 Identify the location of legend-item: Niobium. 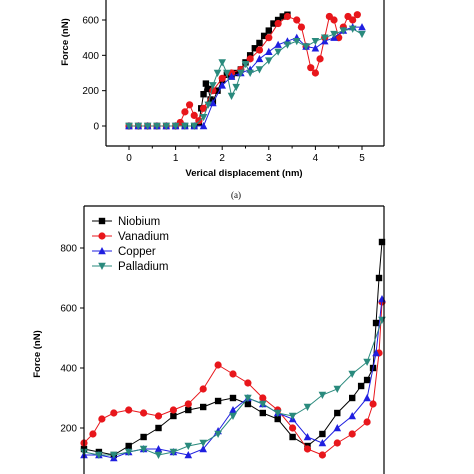
(126, 222).